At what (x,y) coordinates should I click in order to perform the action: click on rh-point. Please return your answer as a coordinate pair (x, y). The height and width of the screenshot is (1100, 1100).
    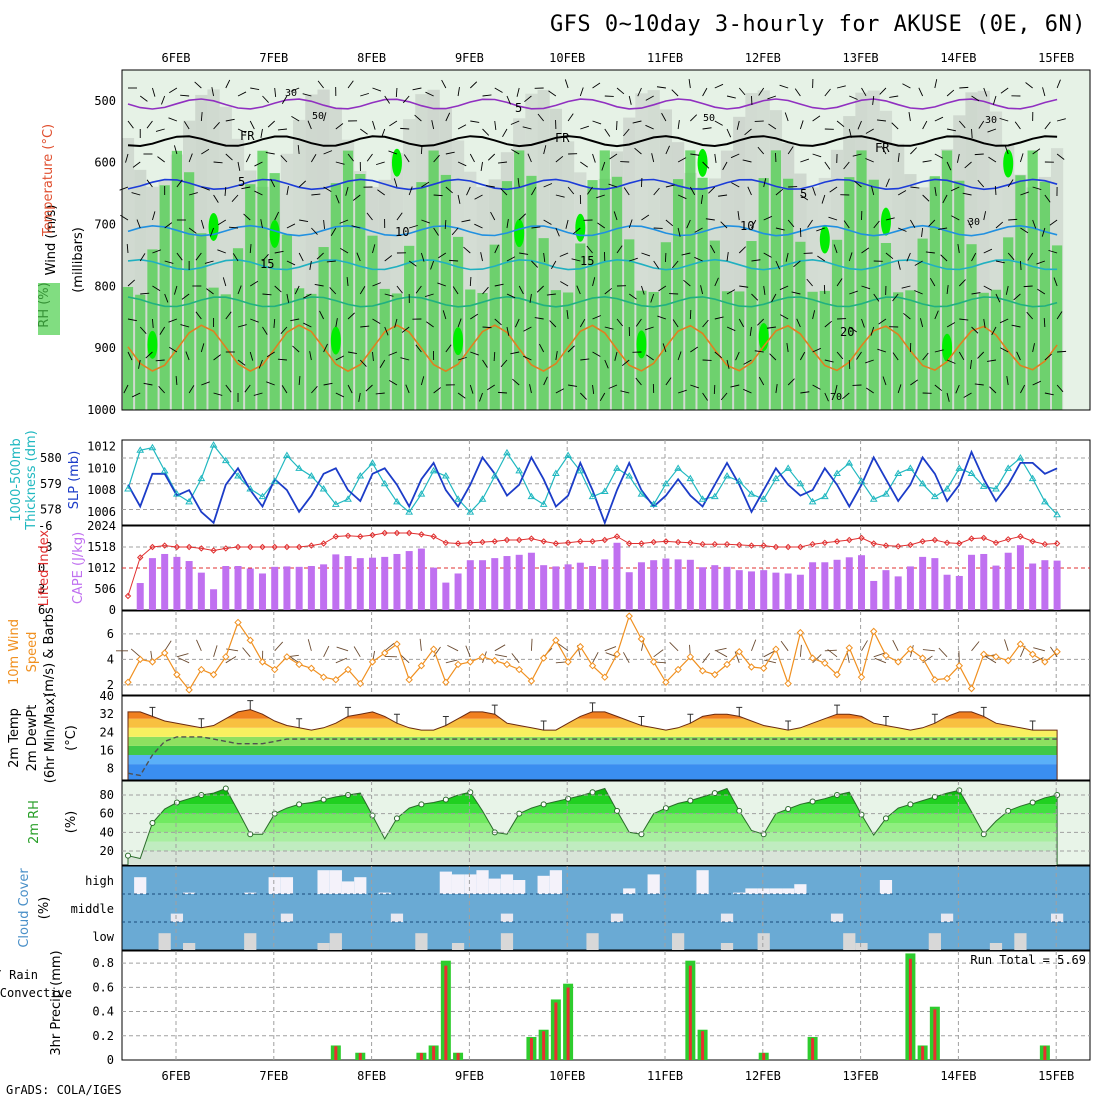
    Looking at the image, I should click on (690, 800).